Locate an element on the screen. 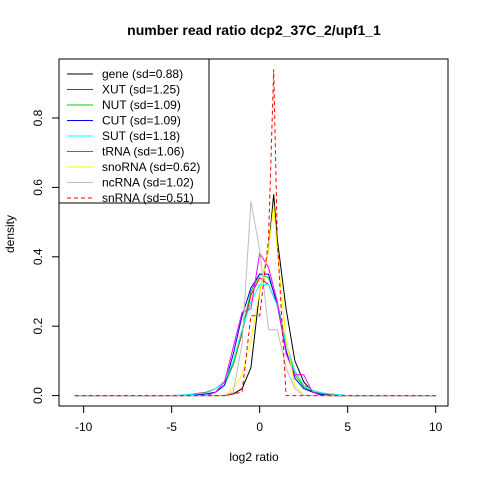  x-tick-label: 0 is located at coordinates (259, 427).